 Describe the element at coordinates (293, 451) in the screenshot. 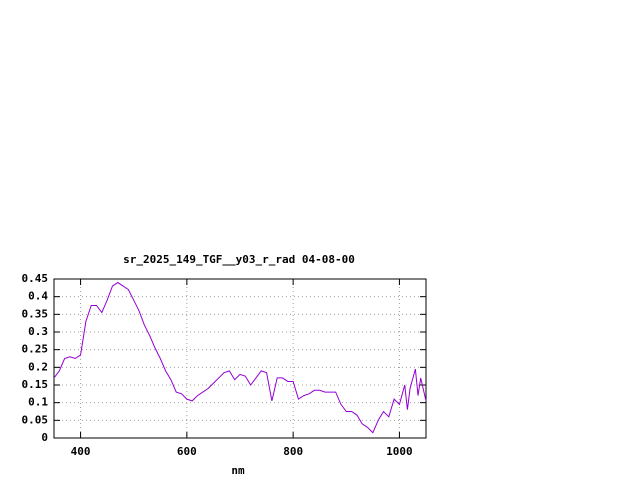

I see `x-tick-label: 800` at that location.